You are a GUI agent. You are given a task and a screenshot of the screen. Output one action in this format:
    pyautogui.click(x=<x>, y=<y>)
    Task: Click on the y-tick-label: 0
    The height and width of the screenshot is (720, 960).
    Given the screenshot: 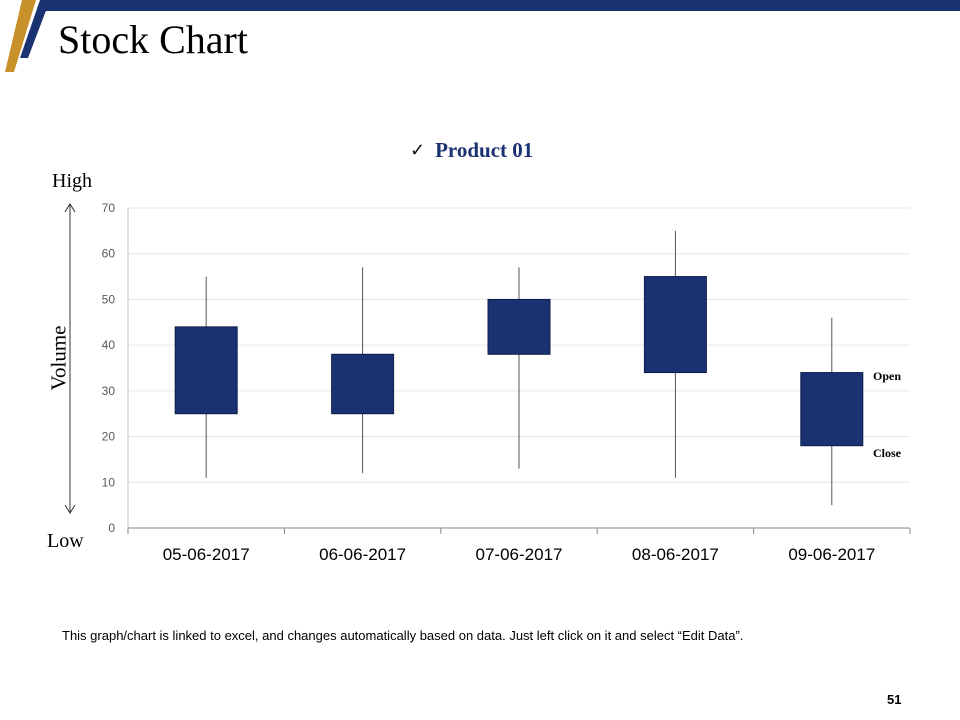 What is the action you would take?
    pyautogui.click(x=111, y=528)
    